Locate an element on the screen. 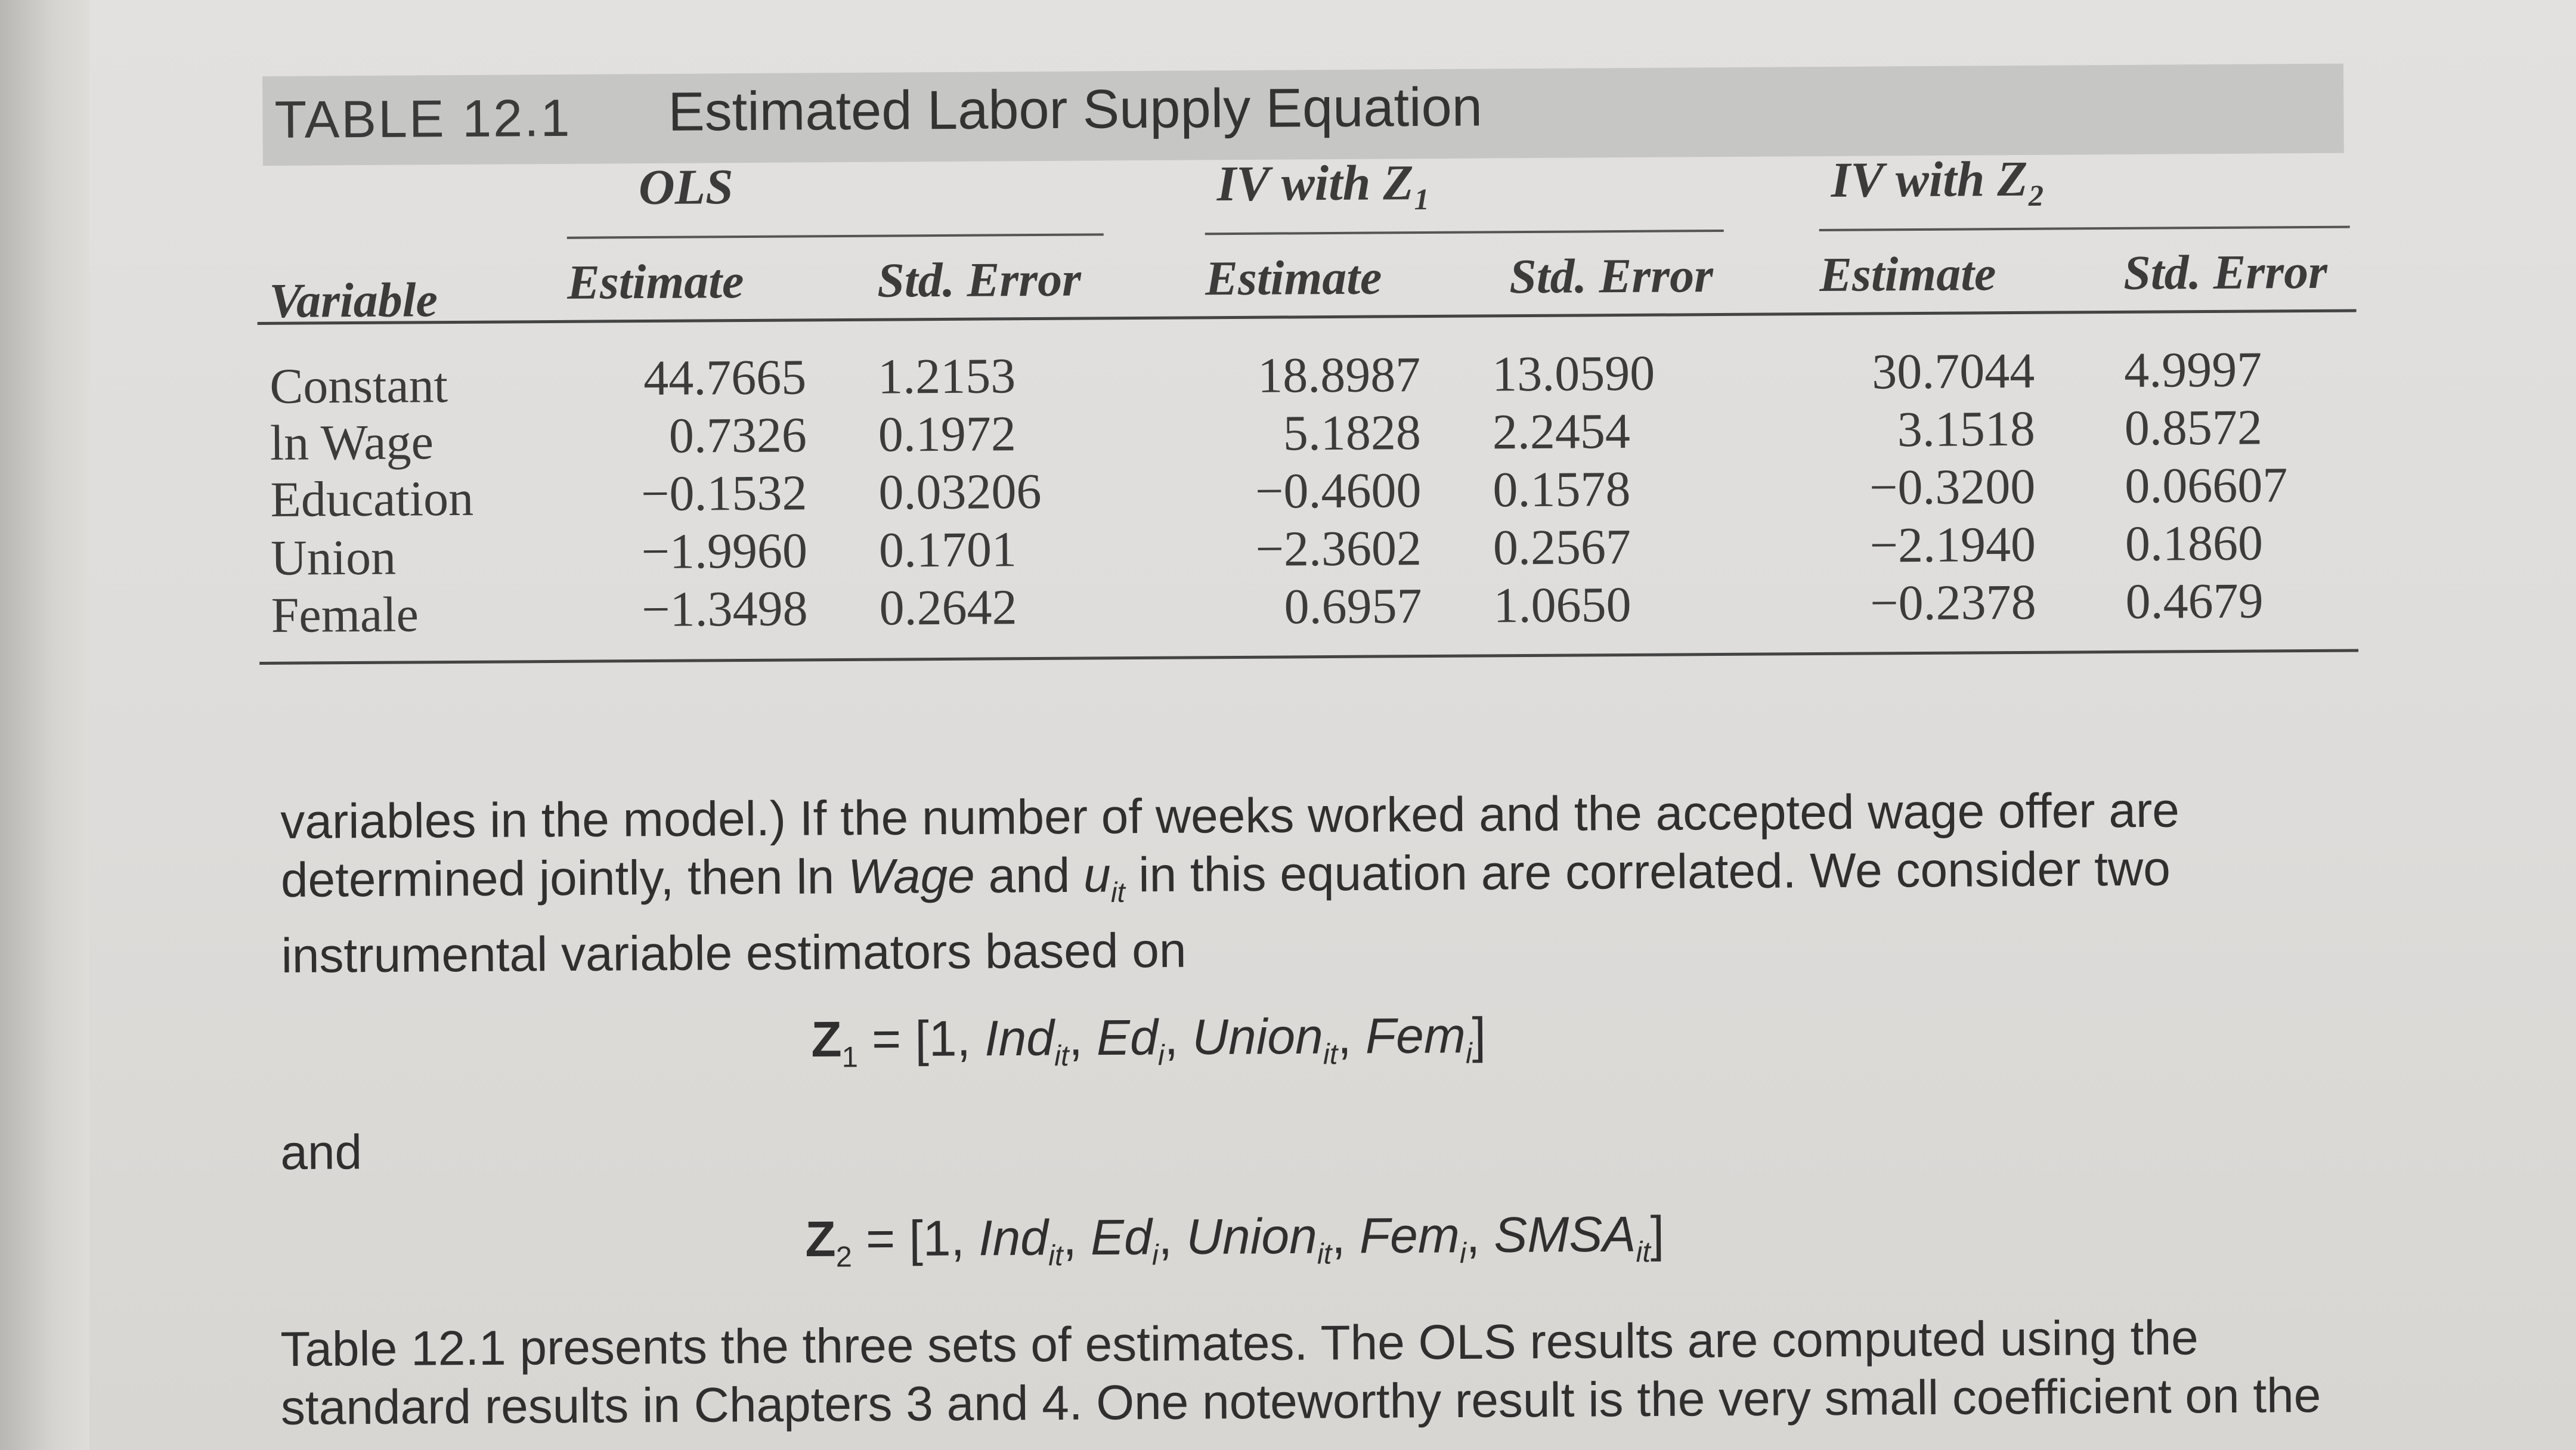 This screenshot has height=1450, width=2576. row-label-ln-wage: ln Wage is located at coordinates (352, 442).